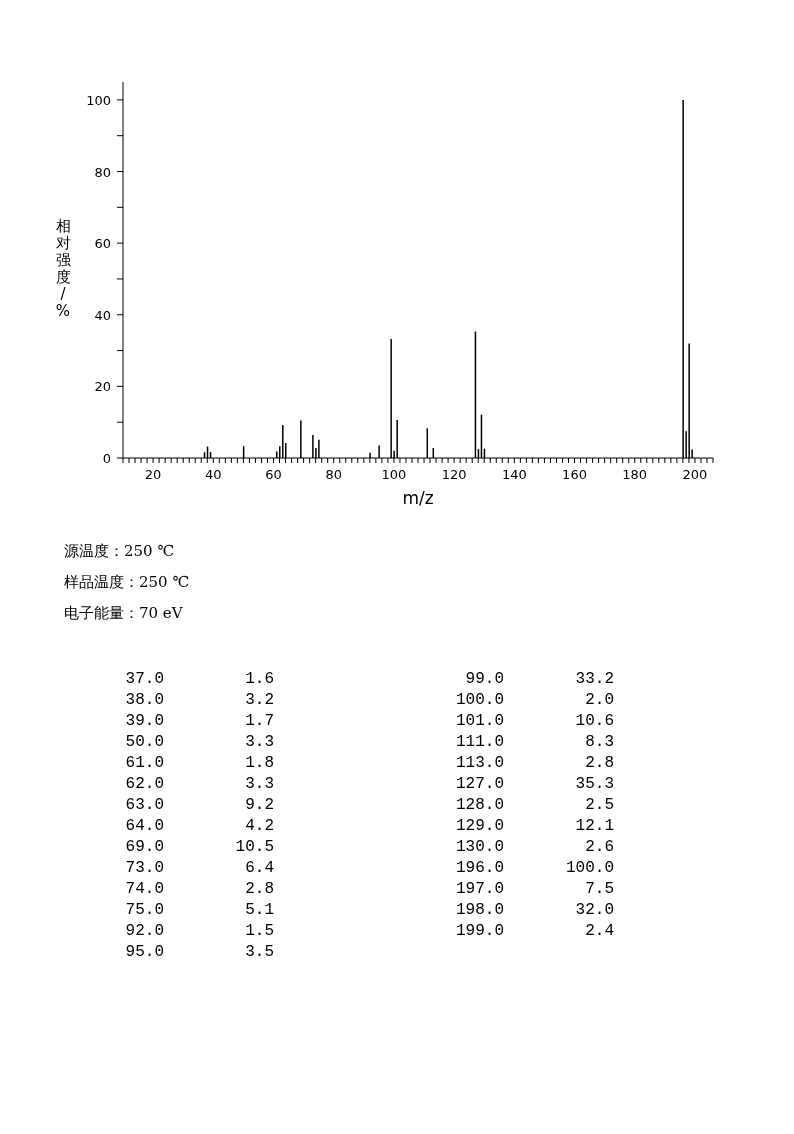 Image resolution: width=794 pixels, height=1134 pixels. Describe the element at coordinates (259, 763) in the screenshot. I see `text: 1.8` at that location.